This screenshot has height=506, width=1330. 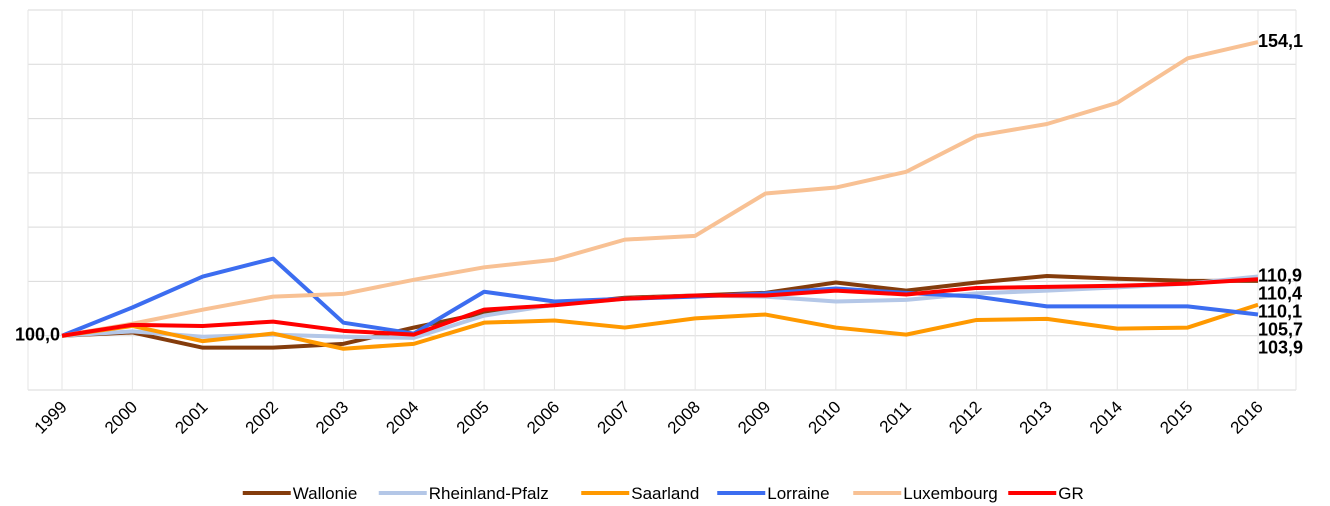 I want to click on value-label: 110,4, so click(x=1280, y=293).